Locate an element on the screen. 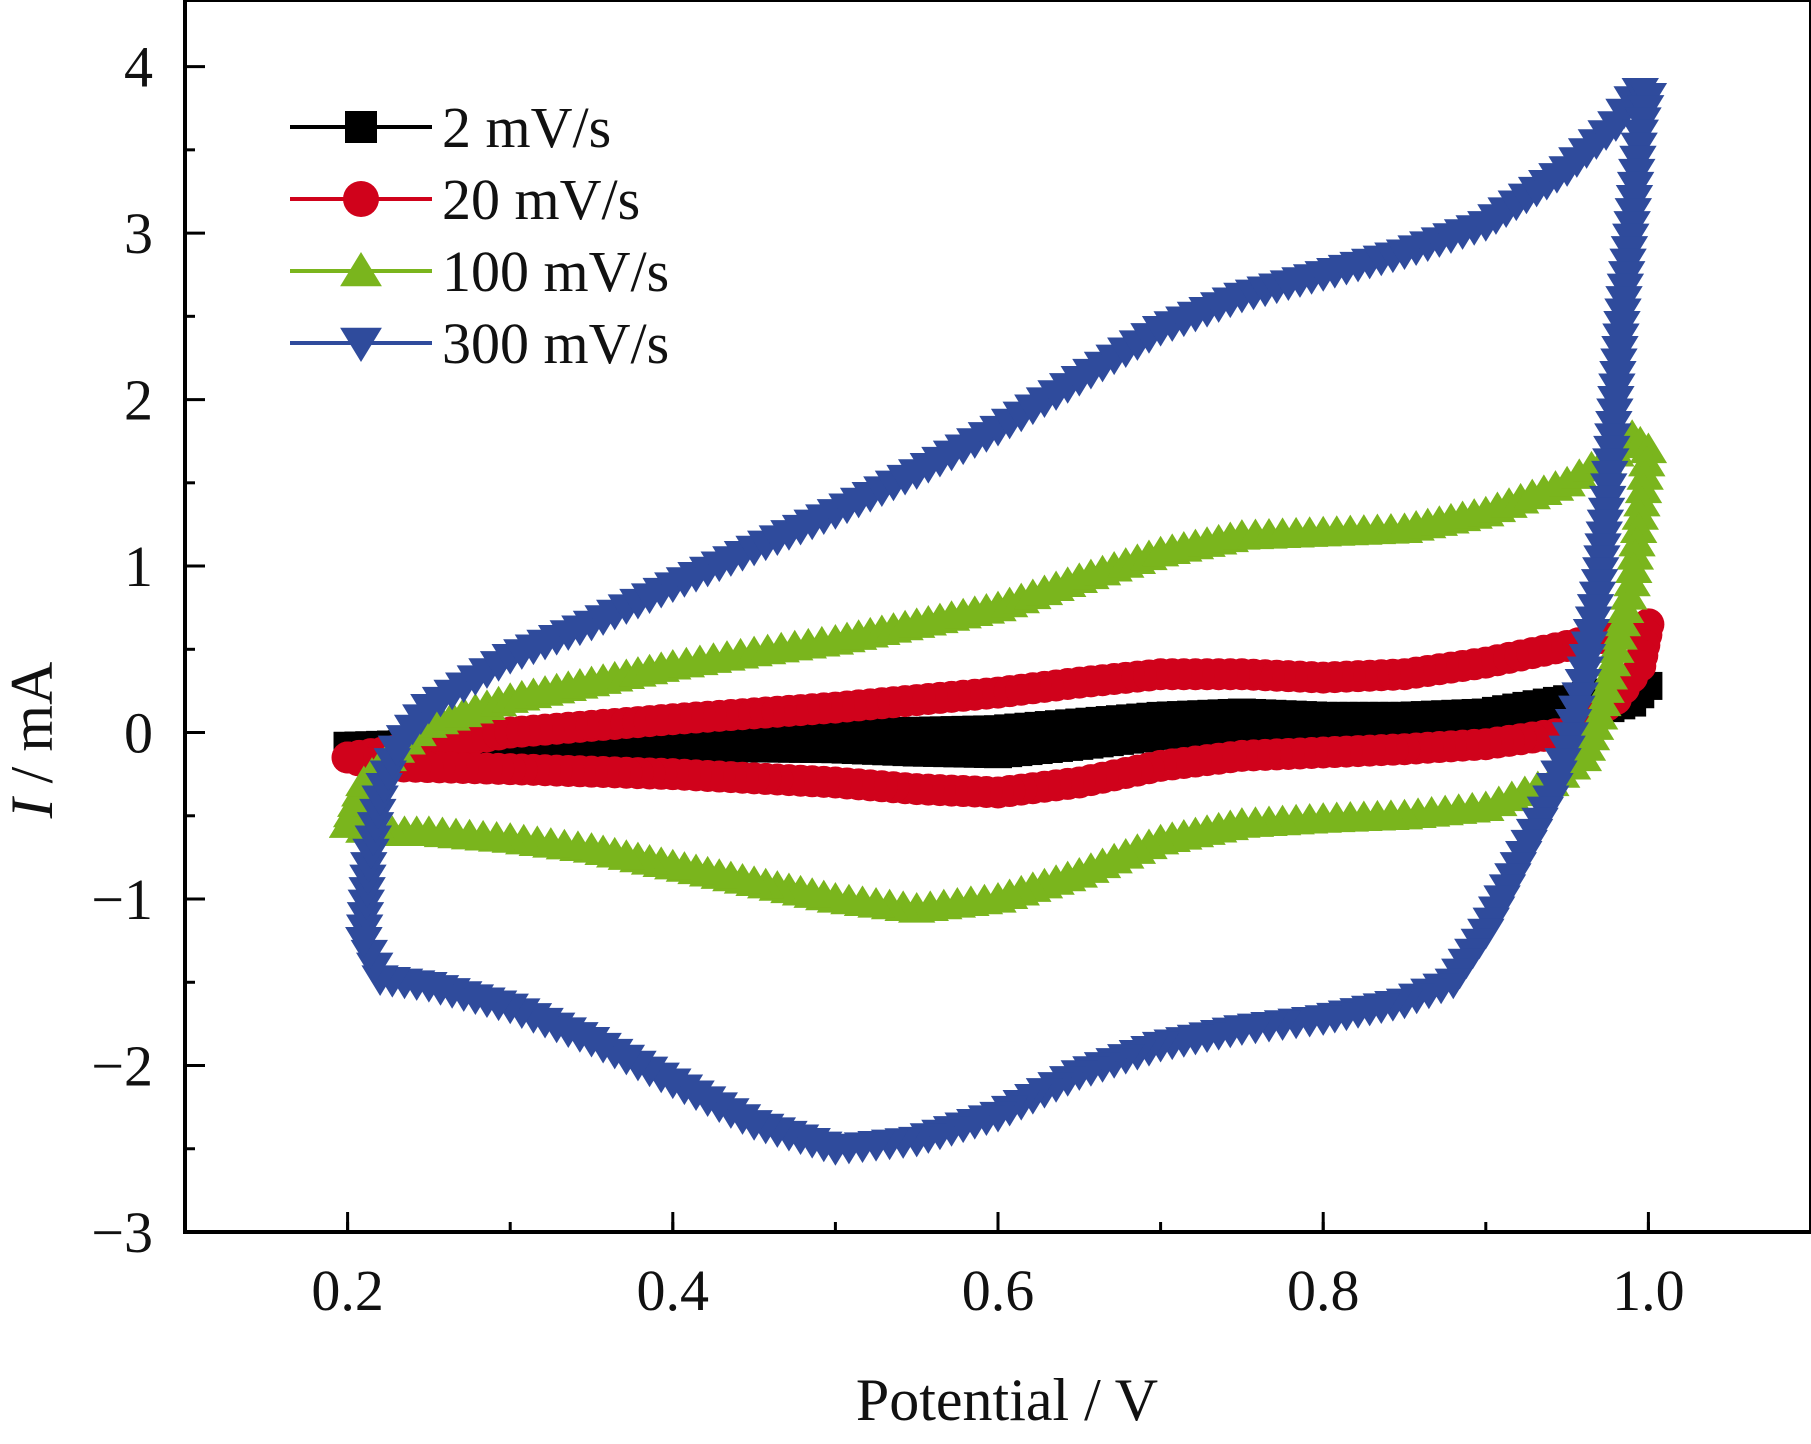 Image resolution: width=1811 pixels, height=1444 pixels. x-tick-label: 0.6 is located at coordinates (998, 1290).